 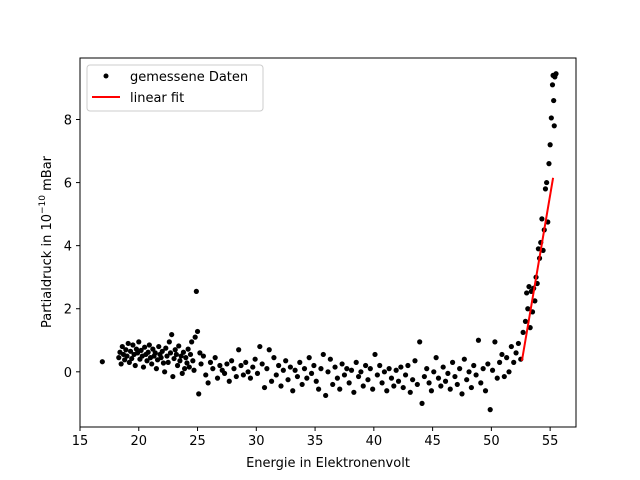 I want to click on legend-marker-scatter, so click(x=106, y=76).